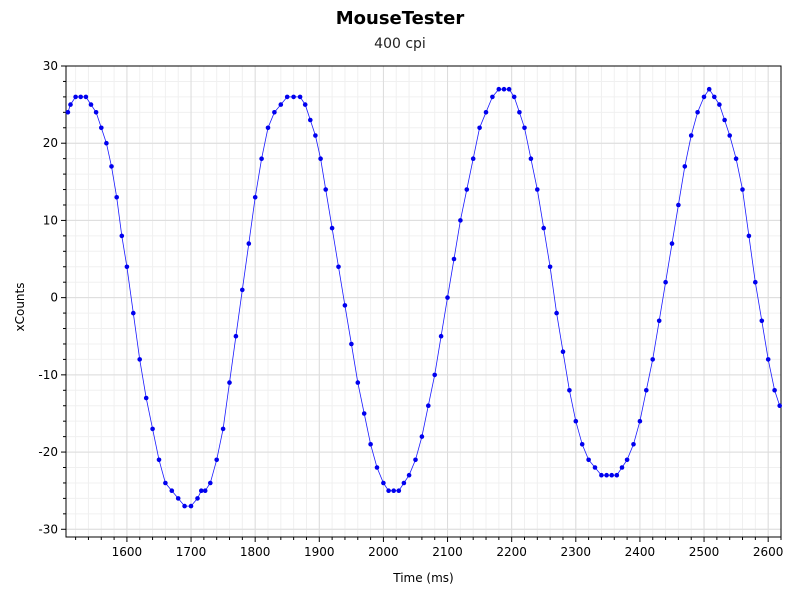 The height and width of the screenshot is (600, 800). Describe the element at coordinates (511, 552) in the screenshot. I see `x-tick-label: 2200` at that location.